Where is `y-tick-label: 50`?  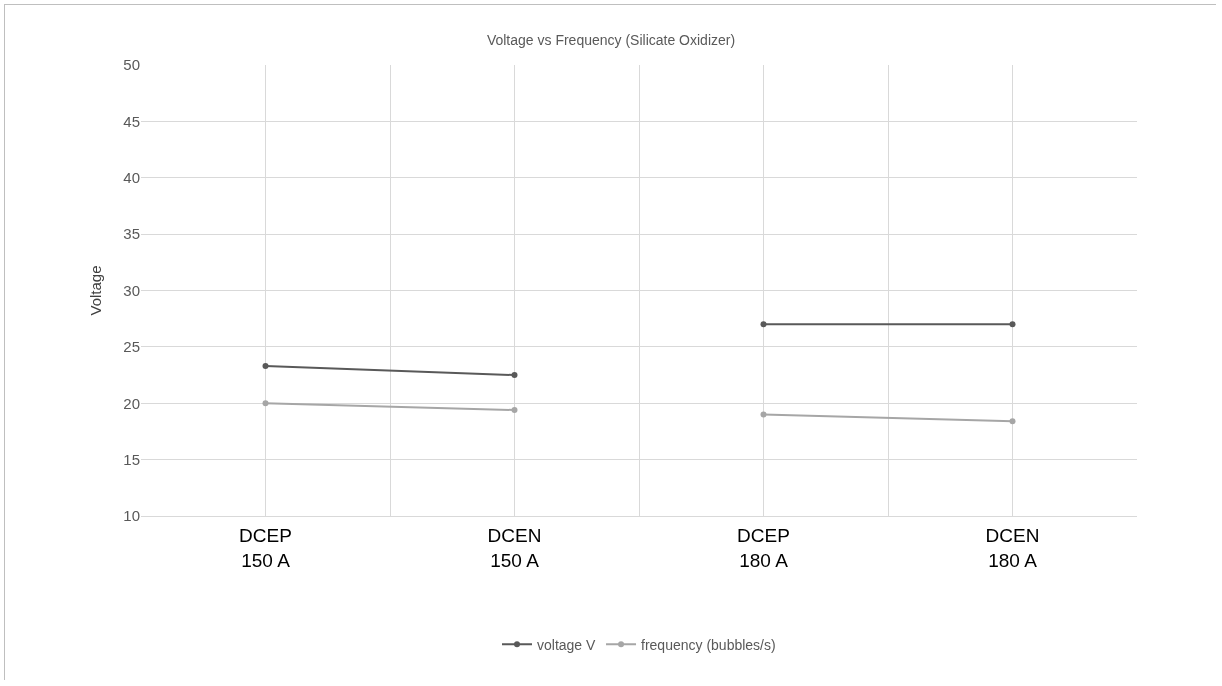
y-tick-label: 50 is located at coordinates (131, 65).